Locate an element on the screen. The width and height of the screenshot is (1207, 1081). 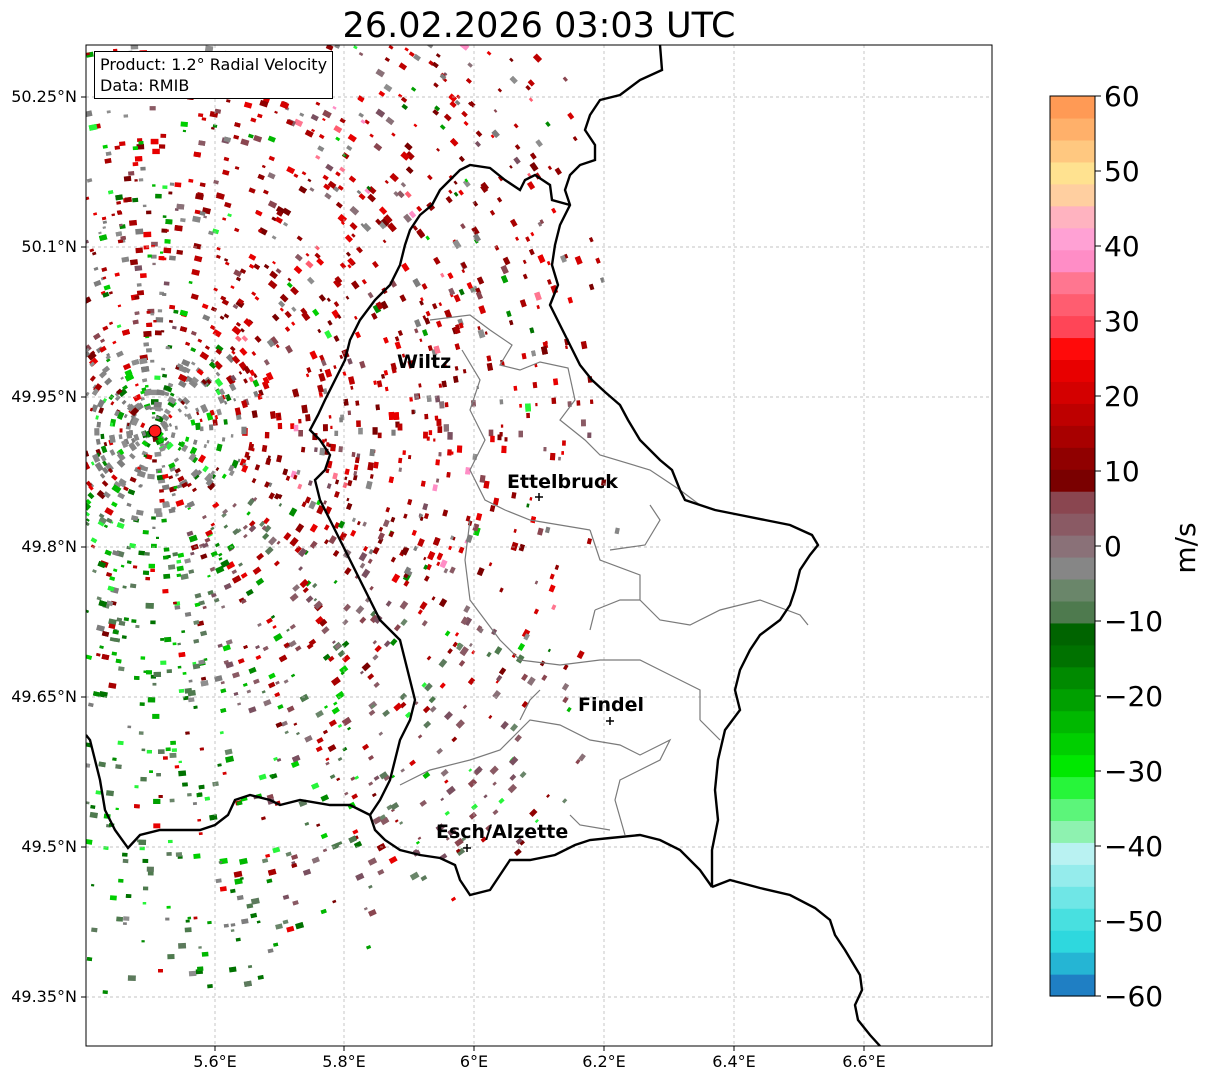
colorbar-label: m/s is located at coordinates (1185, 547).